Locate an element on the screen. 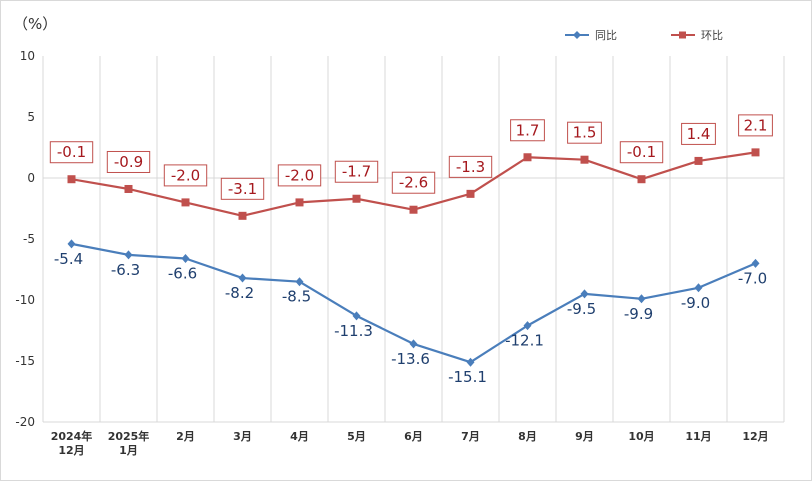 The width and height of the screenshot is (812, 481). mom-data-label-box: 1.7 is located at coordinates (527, 130).